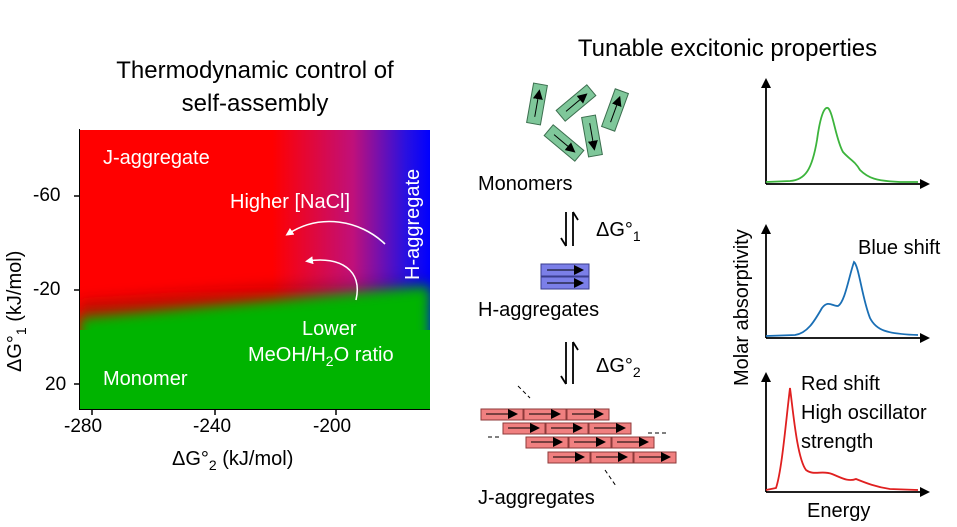 This screenshot has width=957, height=527. What do you see at coordinates (899, 248) in the screenshot?
I see `blue-shift-label: Blue shift` at bounding box center [899, 248].